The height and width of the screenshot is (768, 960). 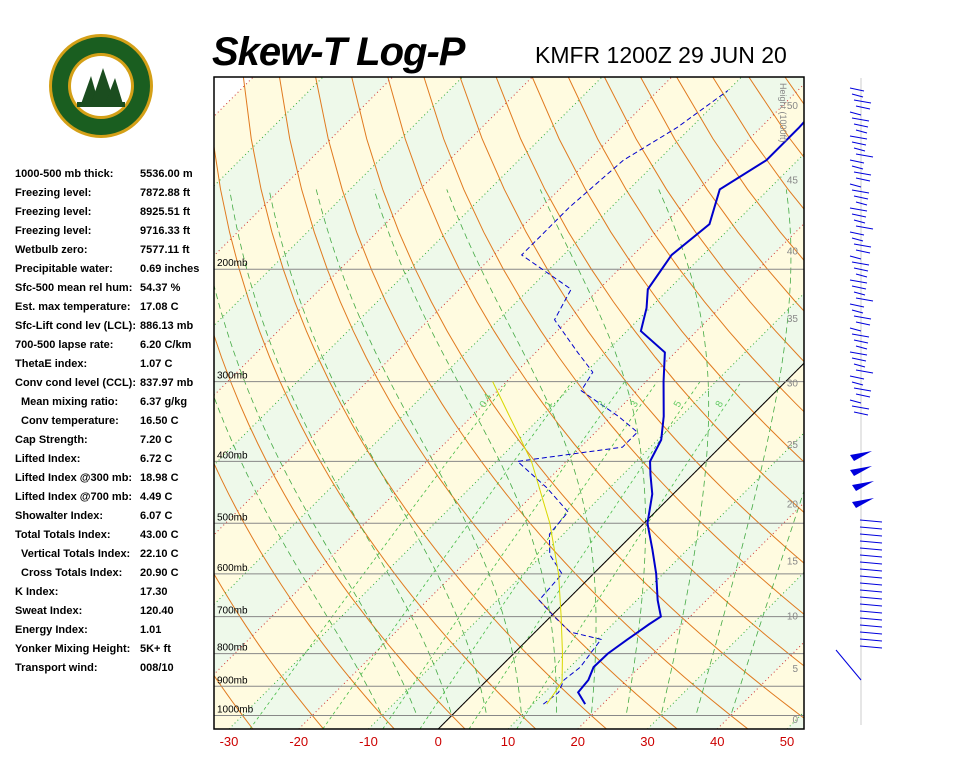 I want to click on index-row: Transport wind: 008/10, so click(x=115, y=671).